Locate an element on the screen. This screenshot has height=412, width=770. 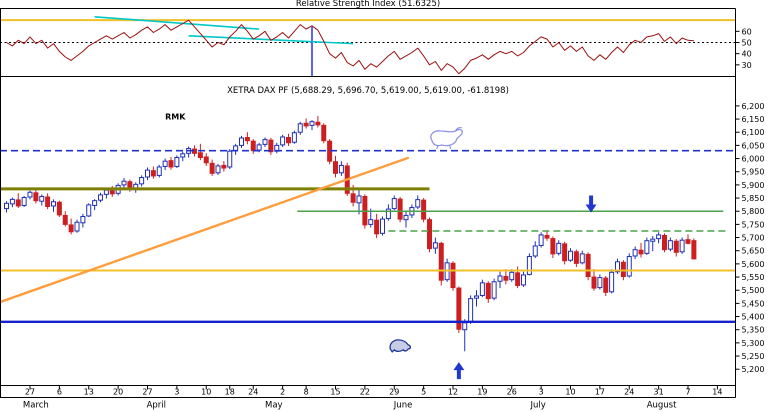
price-axis-label: 5,900 is located at coordinates (753, 185).